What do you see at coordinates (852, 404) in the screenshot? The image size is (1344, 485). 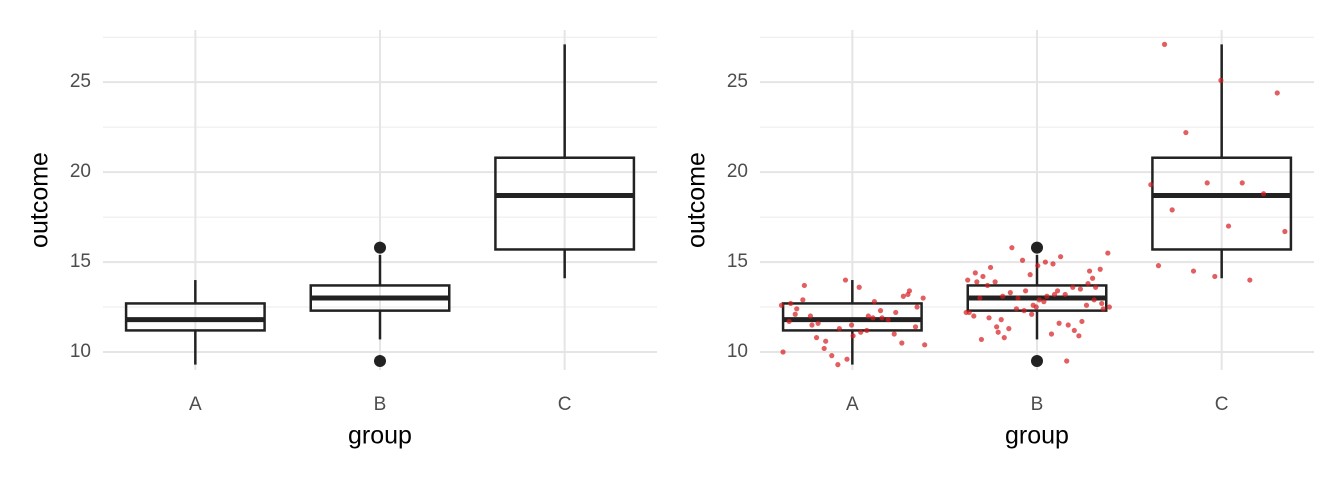 I see `x-tick-label: A` at bounding box center [852, 404].